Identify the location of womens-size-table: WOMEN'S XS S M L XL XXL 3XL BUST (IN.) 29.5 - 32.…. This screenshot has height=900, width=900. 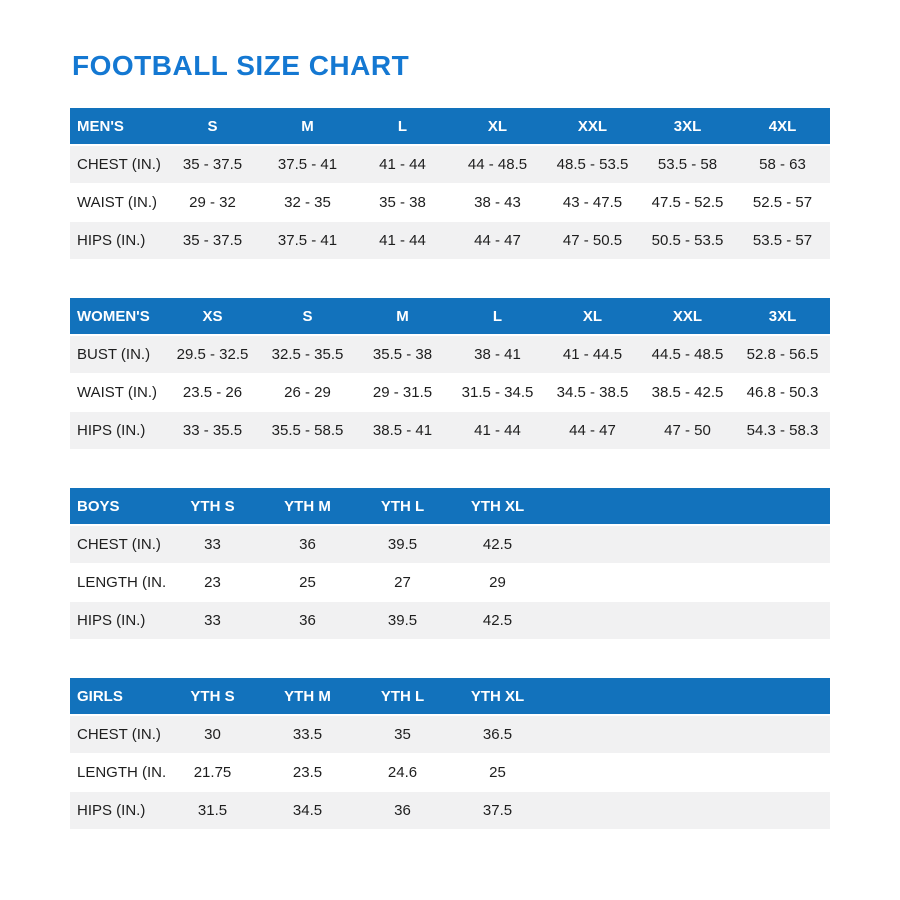
(450, 373).